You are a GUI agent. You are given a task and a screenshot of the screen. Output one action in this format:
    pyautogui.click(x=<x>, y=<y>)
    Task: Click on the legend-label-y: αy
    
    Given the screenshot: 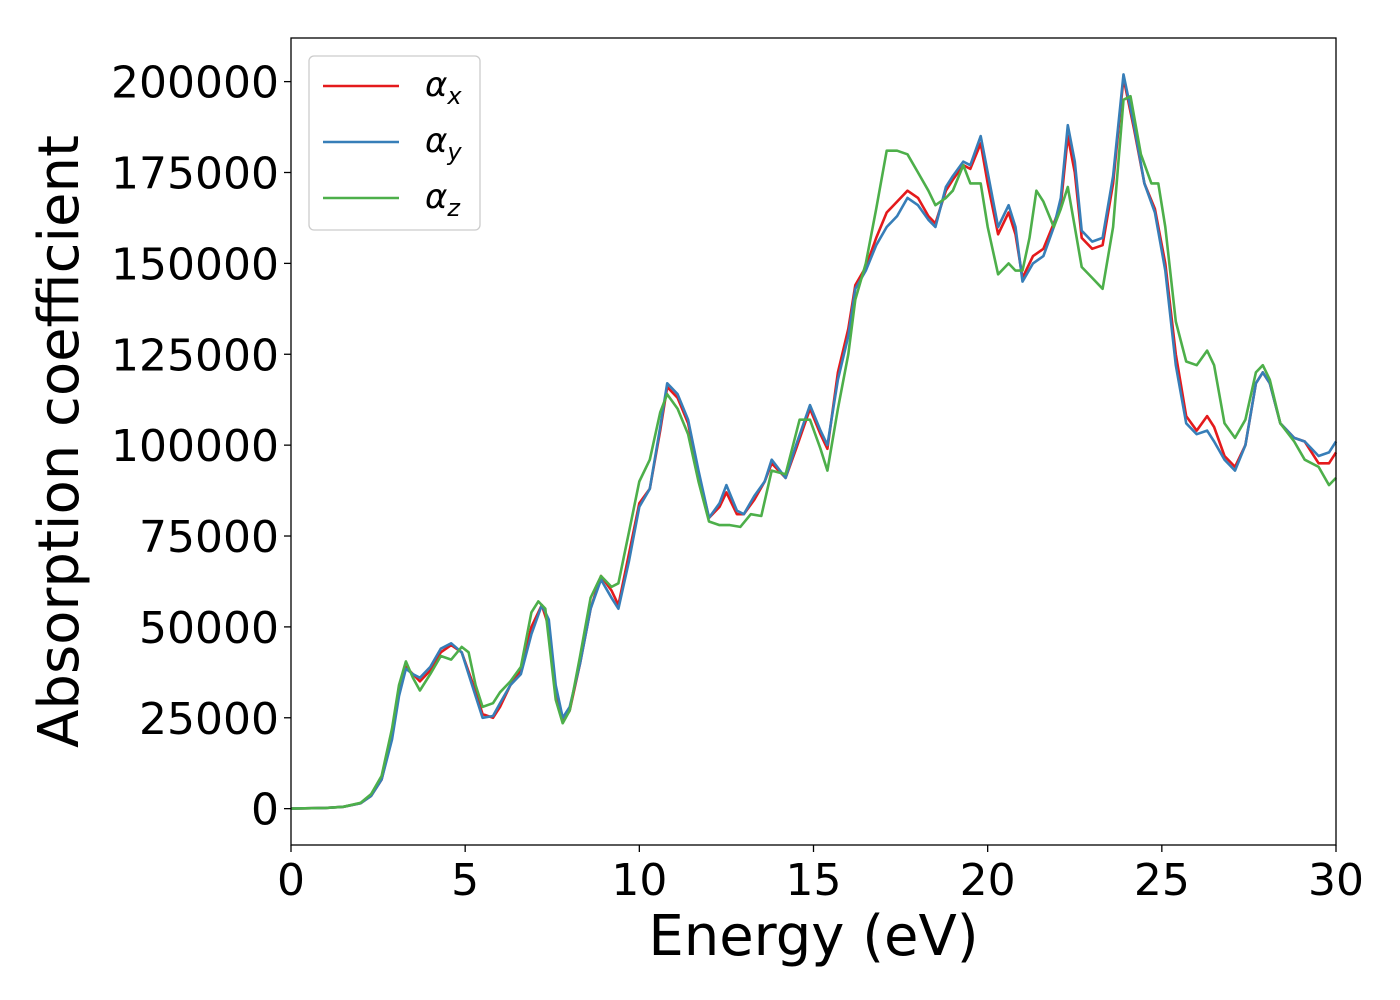 What is the action you would take?
    pyautogui.click(x=443, y=143)
    